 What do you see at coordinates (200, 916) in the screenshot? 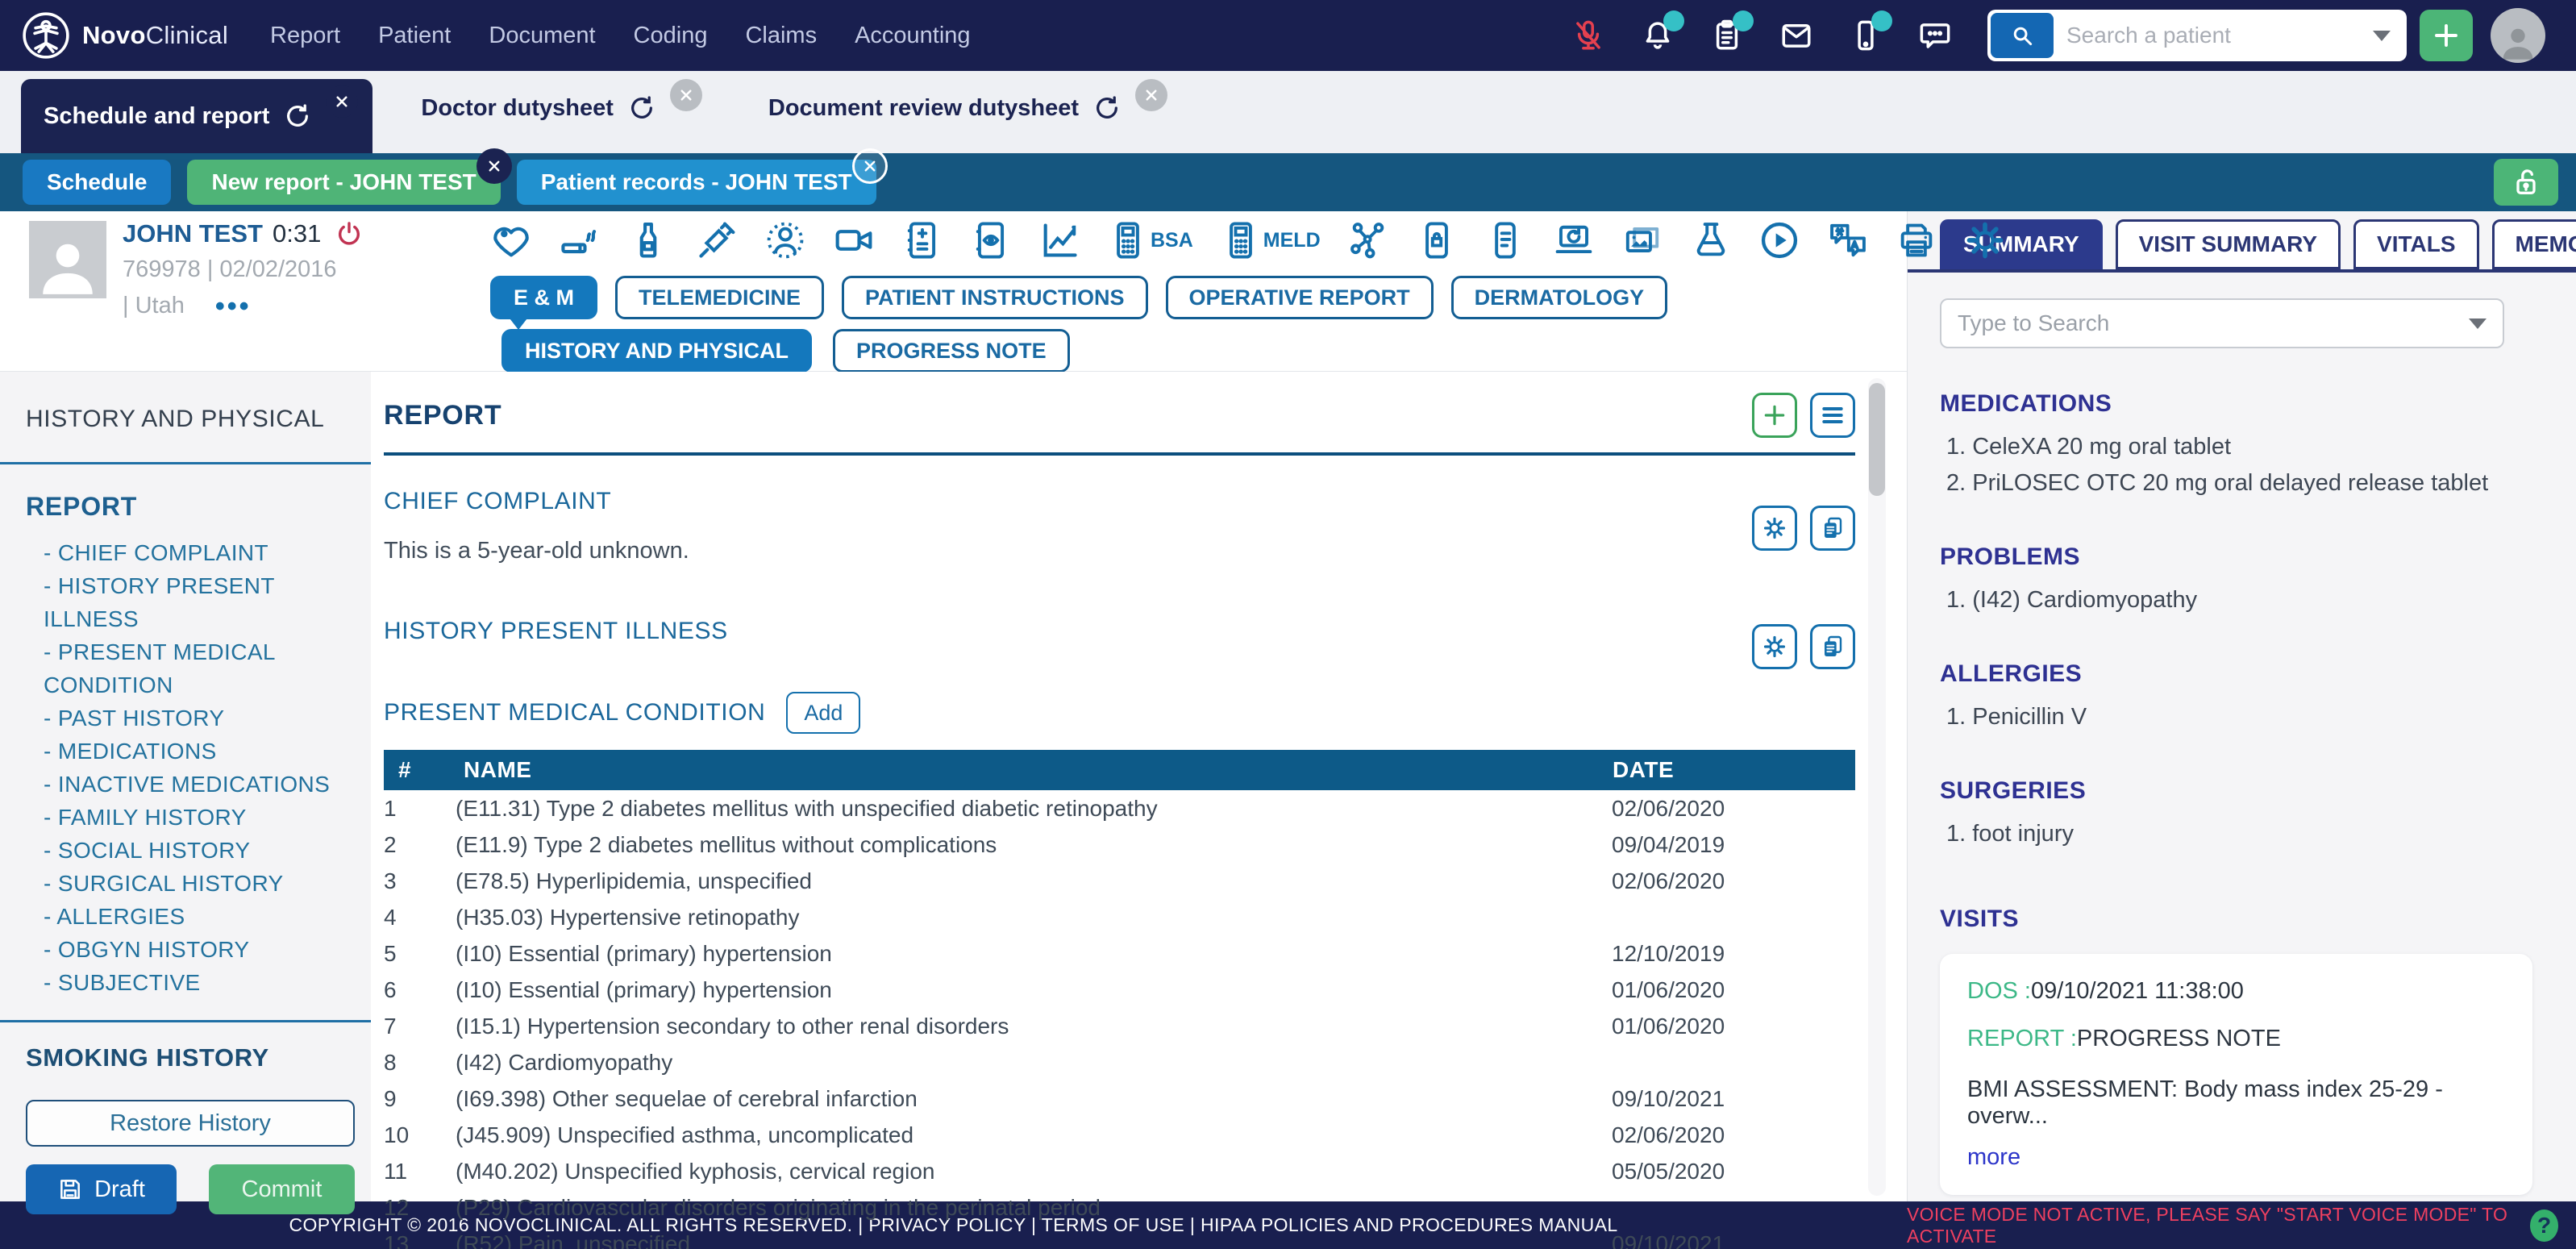
I see `report-section-link: ALLERGIES` at bounding box center [200, 916].